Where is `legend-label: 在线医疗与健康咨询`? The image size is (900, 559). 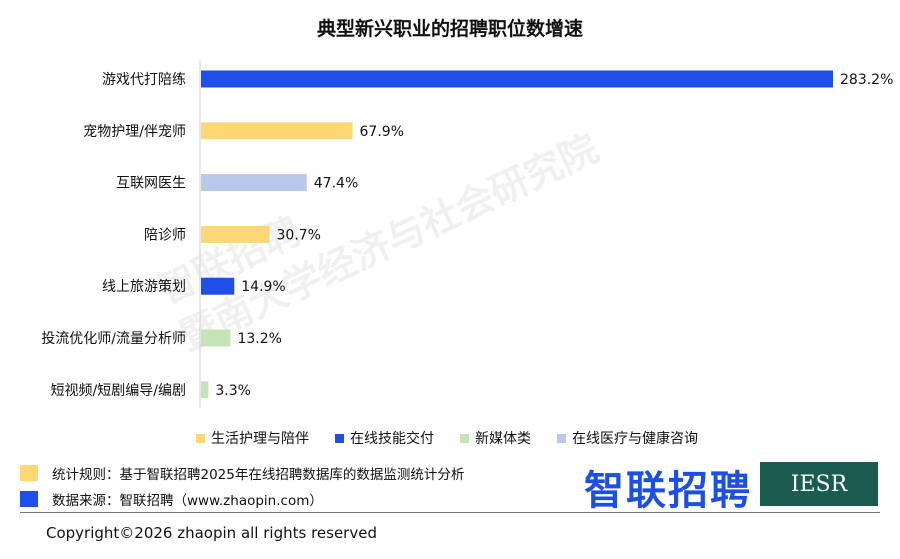
legend-label: 在线医疗与健康咨询 is located at coordinates (635, 439).